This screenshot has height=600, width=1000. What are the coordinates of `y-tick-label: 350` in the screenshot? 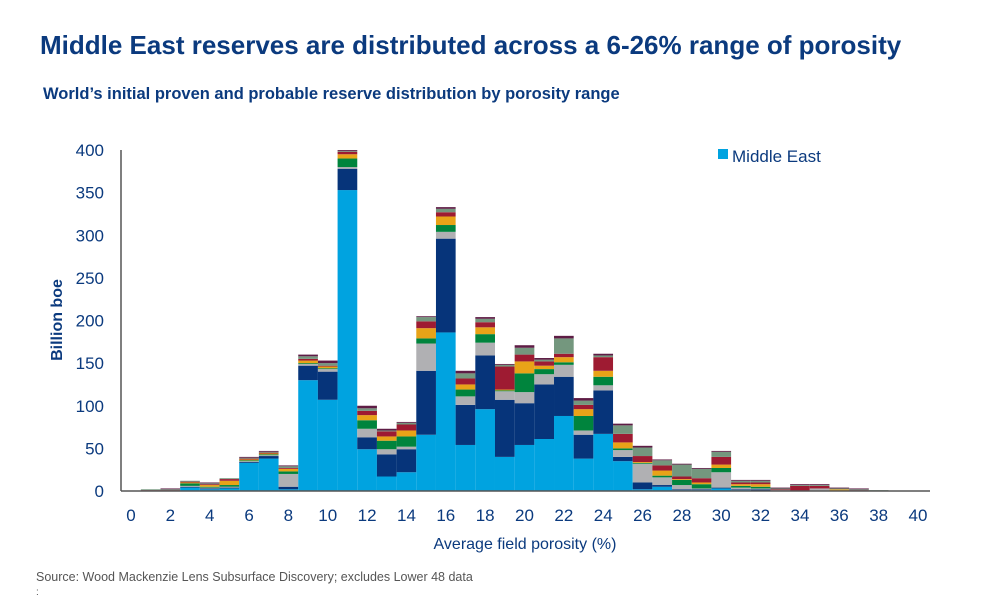 It's located at (90, 193).